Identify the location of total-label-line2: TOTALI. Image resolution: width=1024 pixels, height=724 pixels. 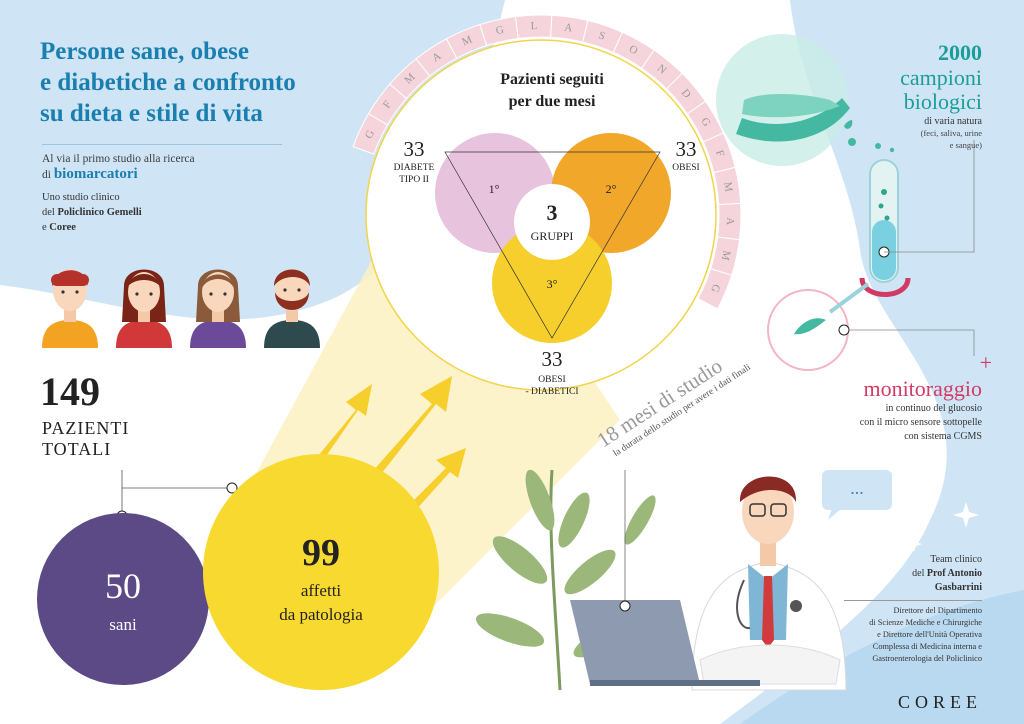
(77, 449).